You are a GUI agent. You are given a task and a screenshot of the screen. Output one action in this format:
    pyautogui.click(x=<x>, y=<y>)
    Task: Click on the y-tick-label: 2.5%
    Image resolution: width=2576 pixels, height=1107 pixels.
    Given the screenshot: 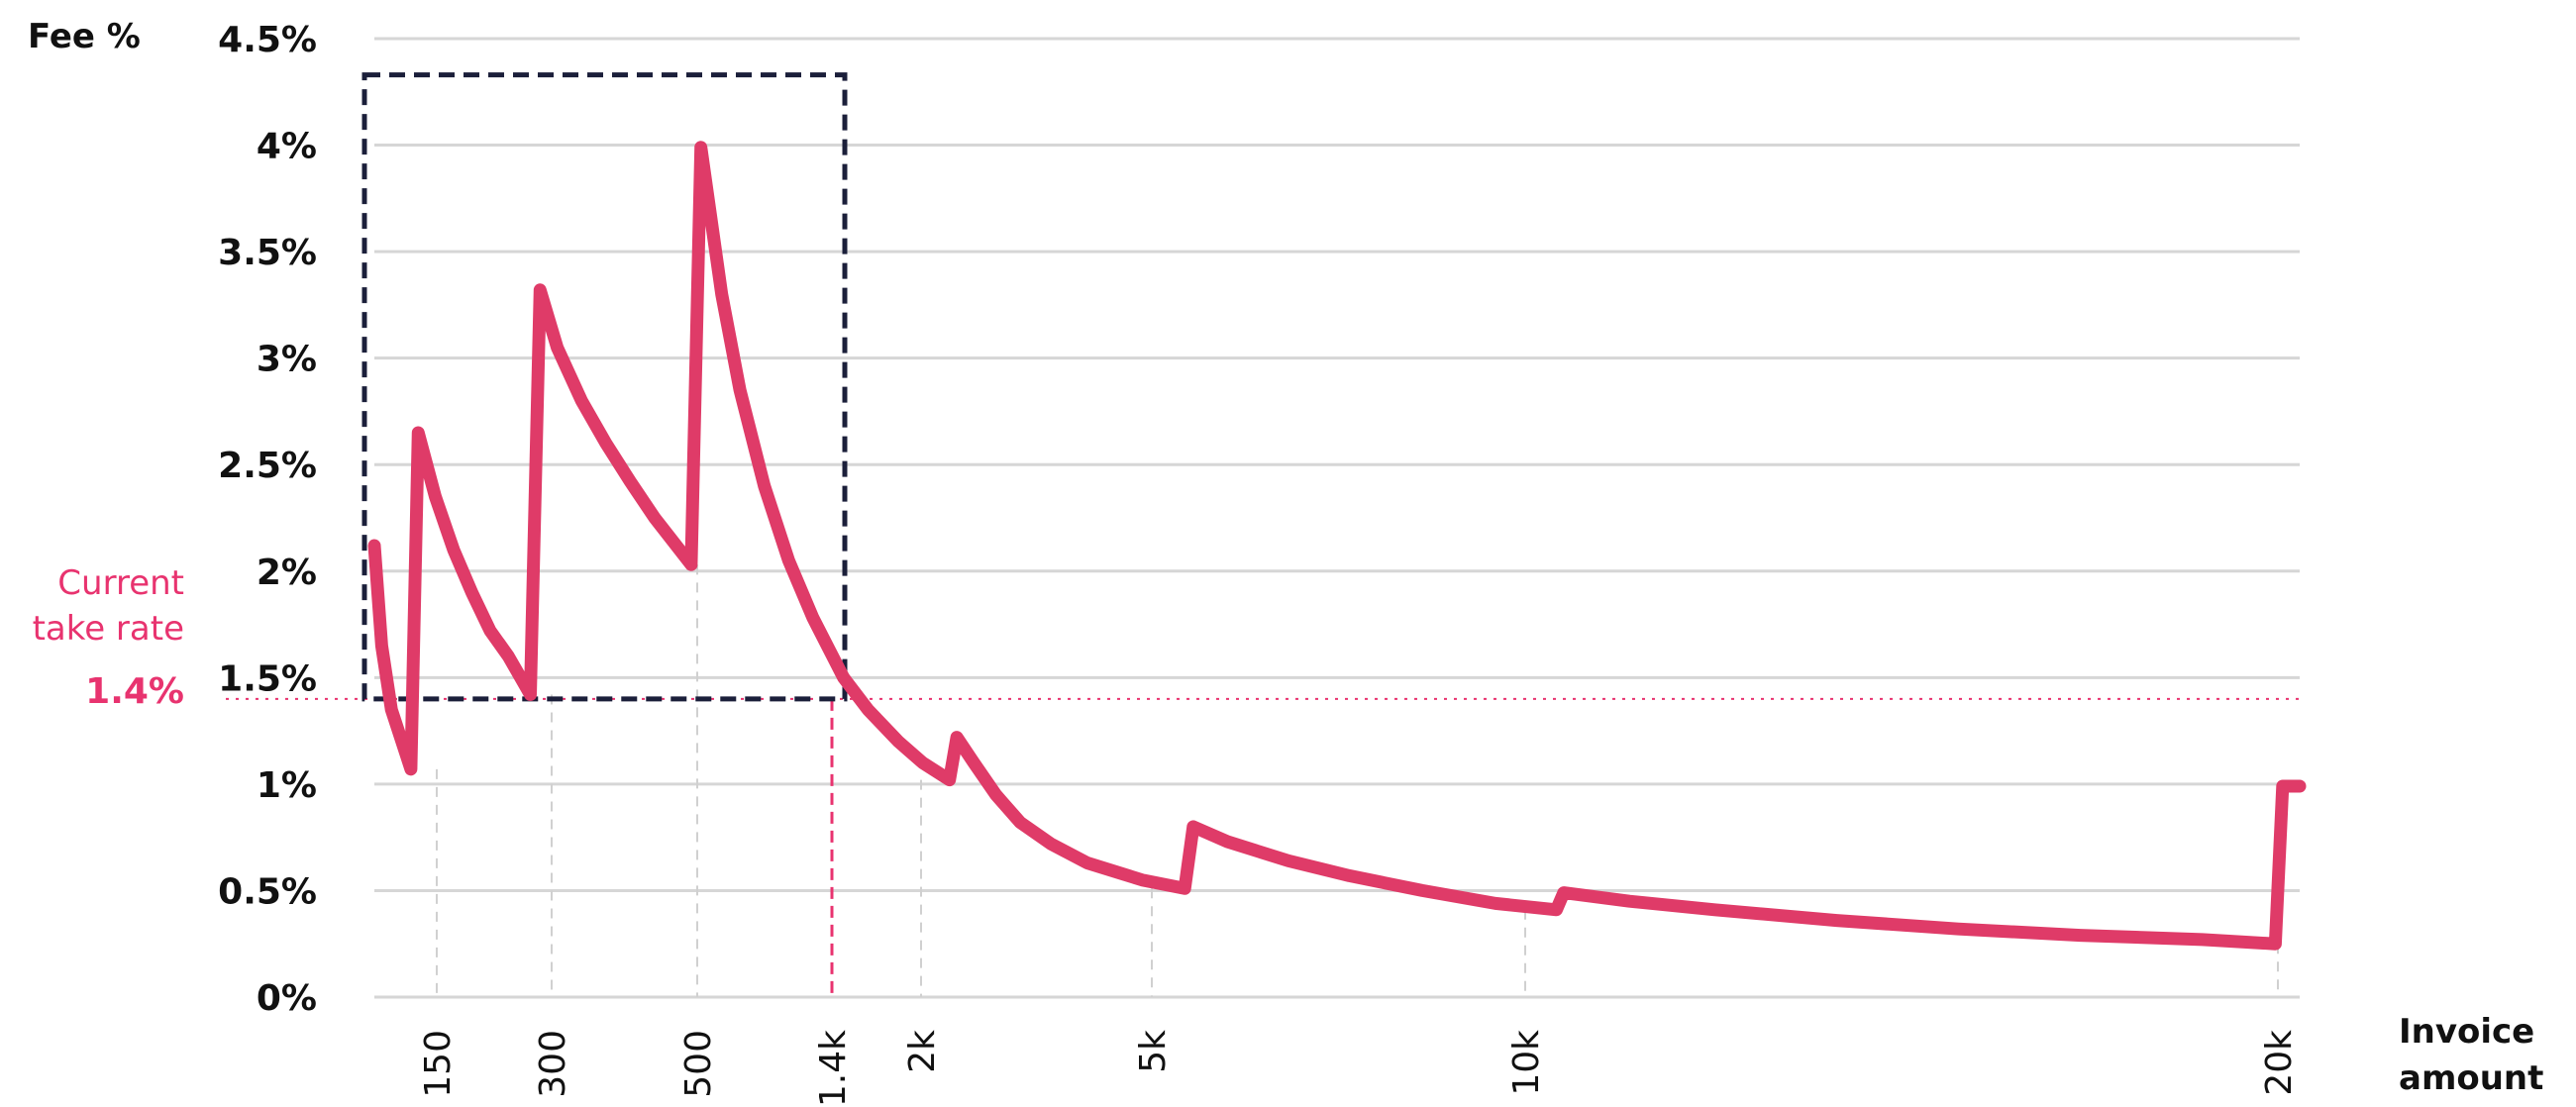 What is the action you would take?
    pyautogui.click(x=267, y=466)
    